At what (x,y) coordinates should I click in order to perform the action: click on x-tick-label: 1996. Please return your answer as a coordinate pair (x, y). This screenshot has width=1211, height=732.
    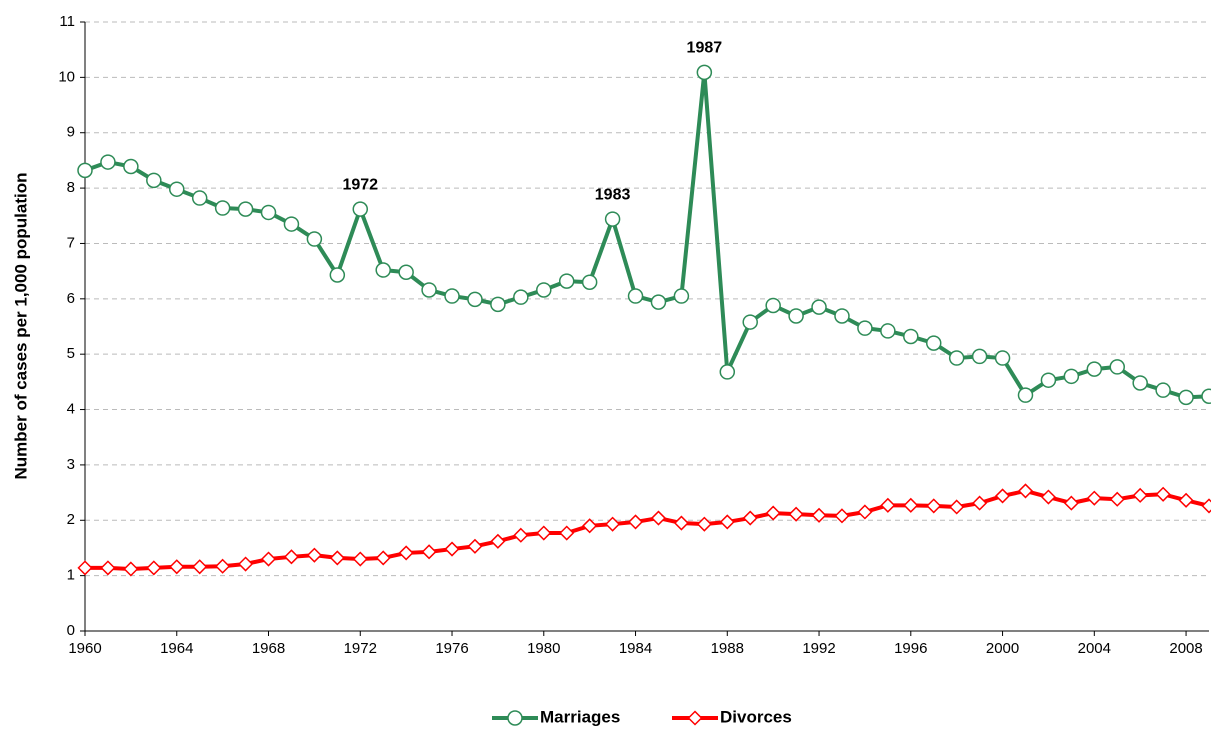
    Looking at the image, I should click on (910, 648).